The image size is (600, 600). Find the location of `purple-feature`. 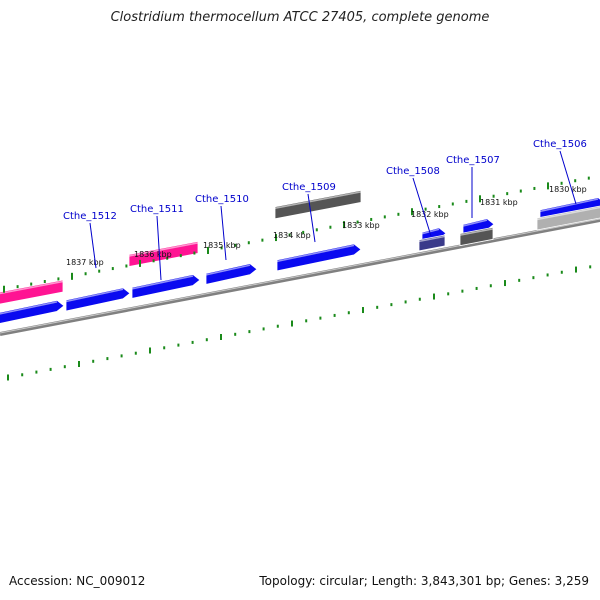

purple-feature is located at coordinates (432, 243).